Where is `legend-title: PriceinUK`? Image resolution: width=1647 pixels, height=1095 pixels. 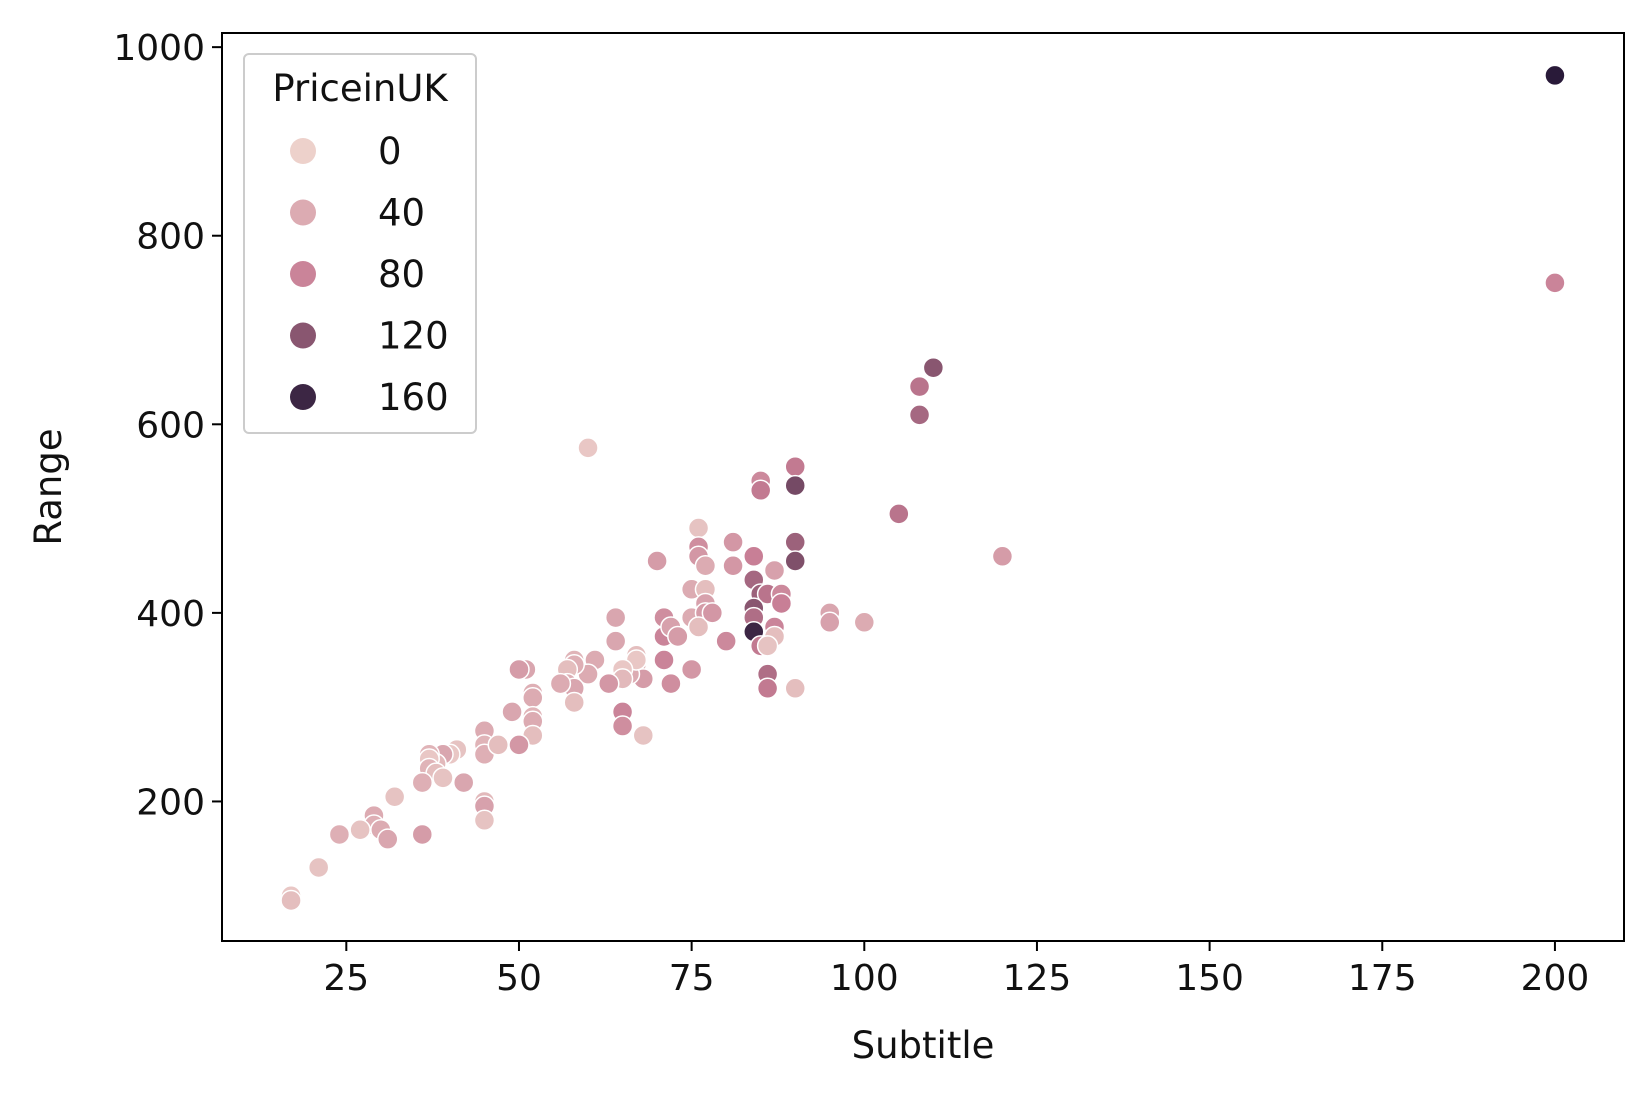
legend-title: PriceinUK is located at coordinates (360, 88).